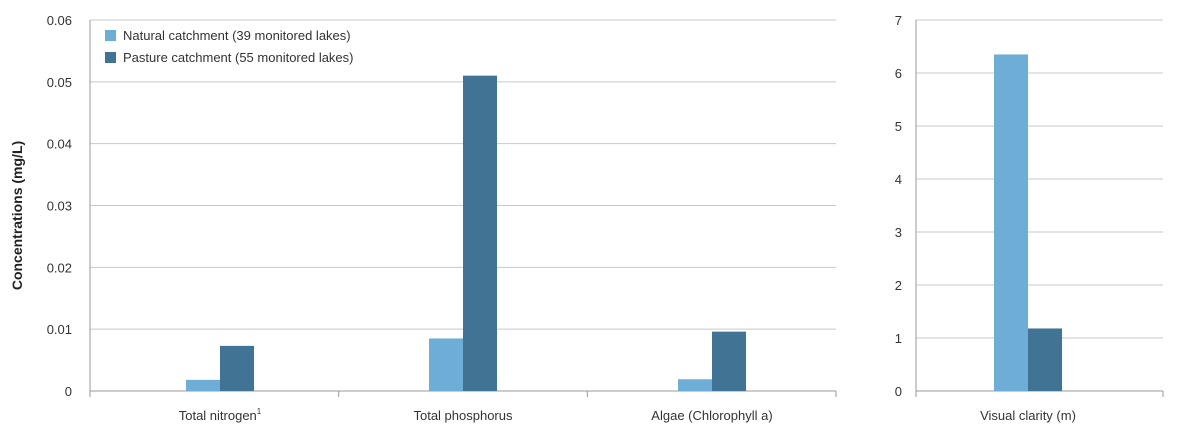 This screenshot has height=437, width=1200. Describe the element at coordinates (898, 338) in the screenshot. I see `y-tick-label: 1` at that location.